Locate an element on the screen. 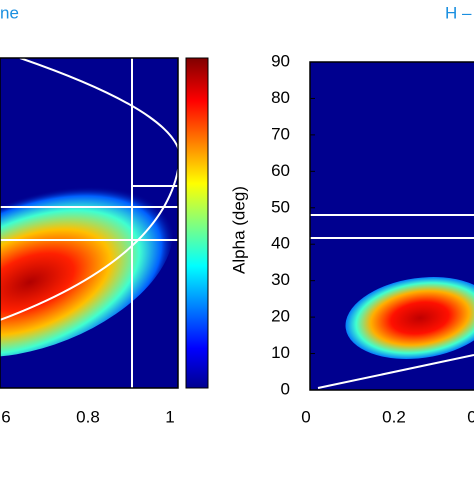  y-tick-label: 20 is located at coordinates (280, 316).